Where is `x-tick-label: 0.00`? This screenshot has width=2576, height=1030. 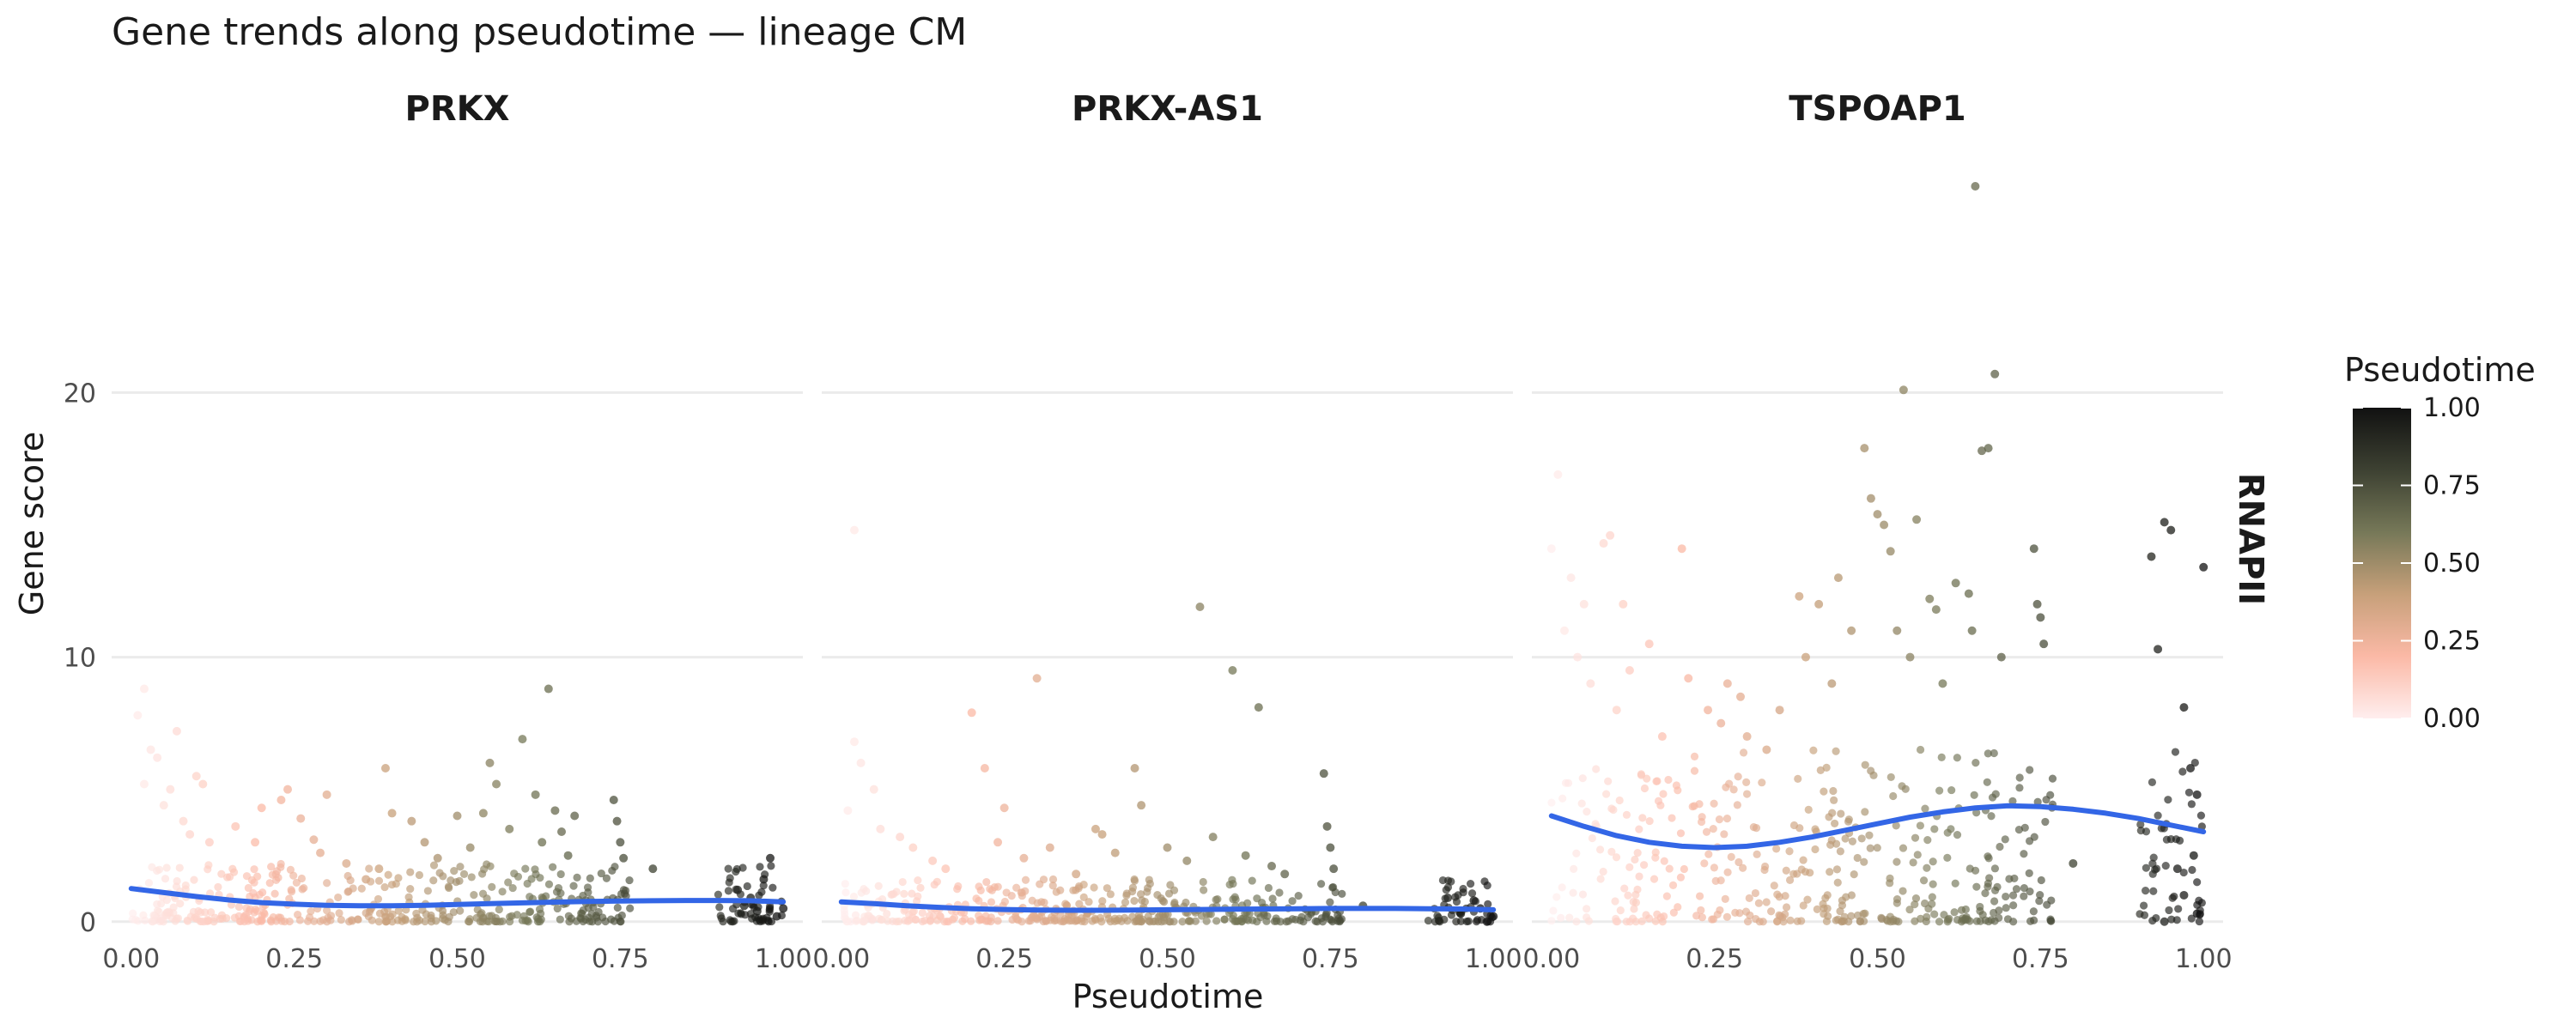 x-tick-label: 0.00 is located at coordinates (841, 959).